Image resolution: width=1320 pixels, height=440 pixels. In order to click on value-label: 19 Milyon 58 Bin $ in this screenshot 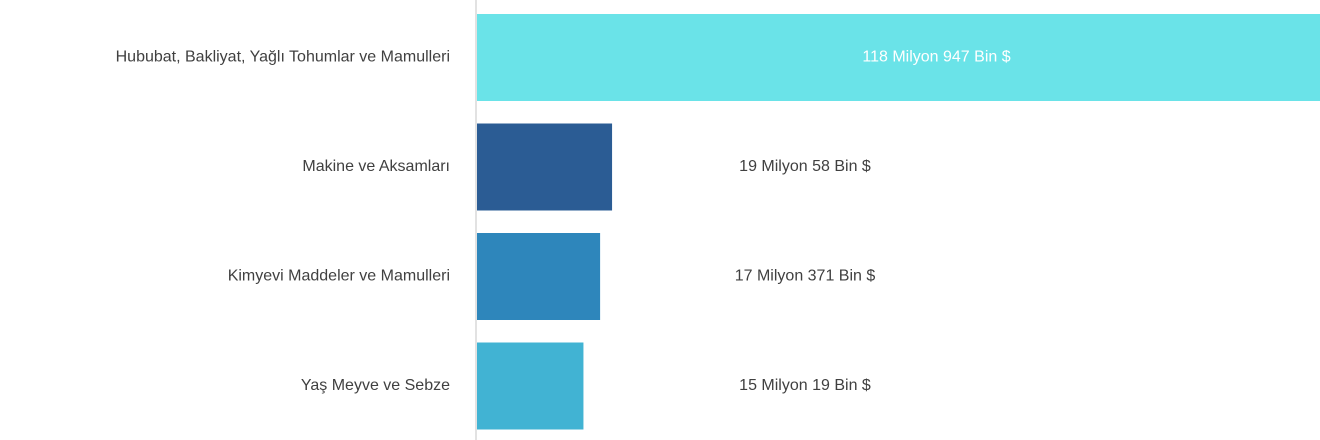, I will do `click(805, 166)`.